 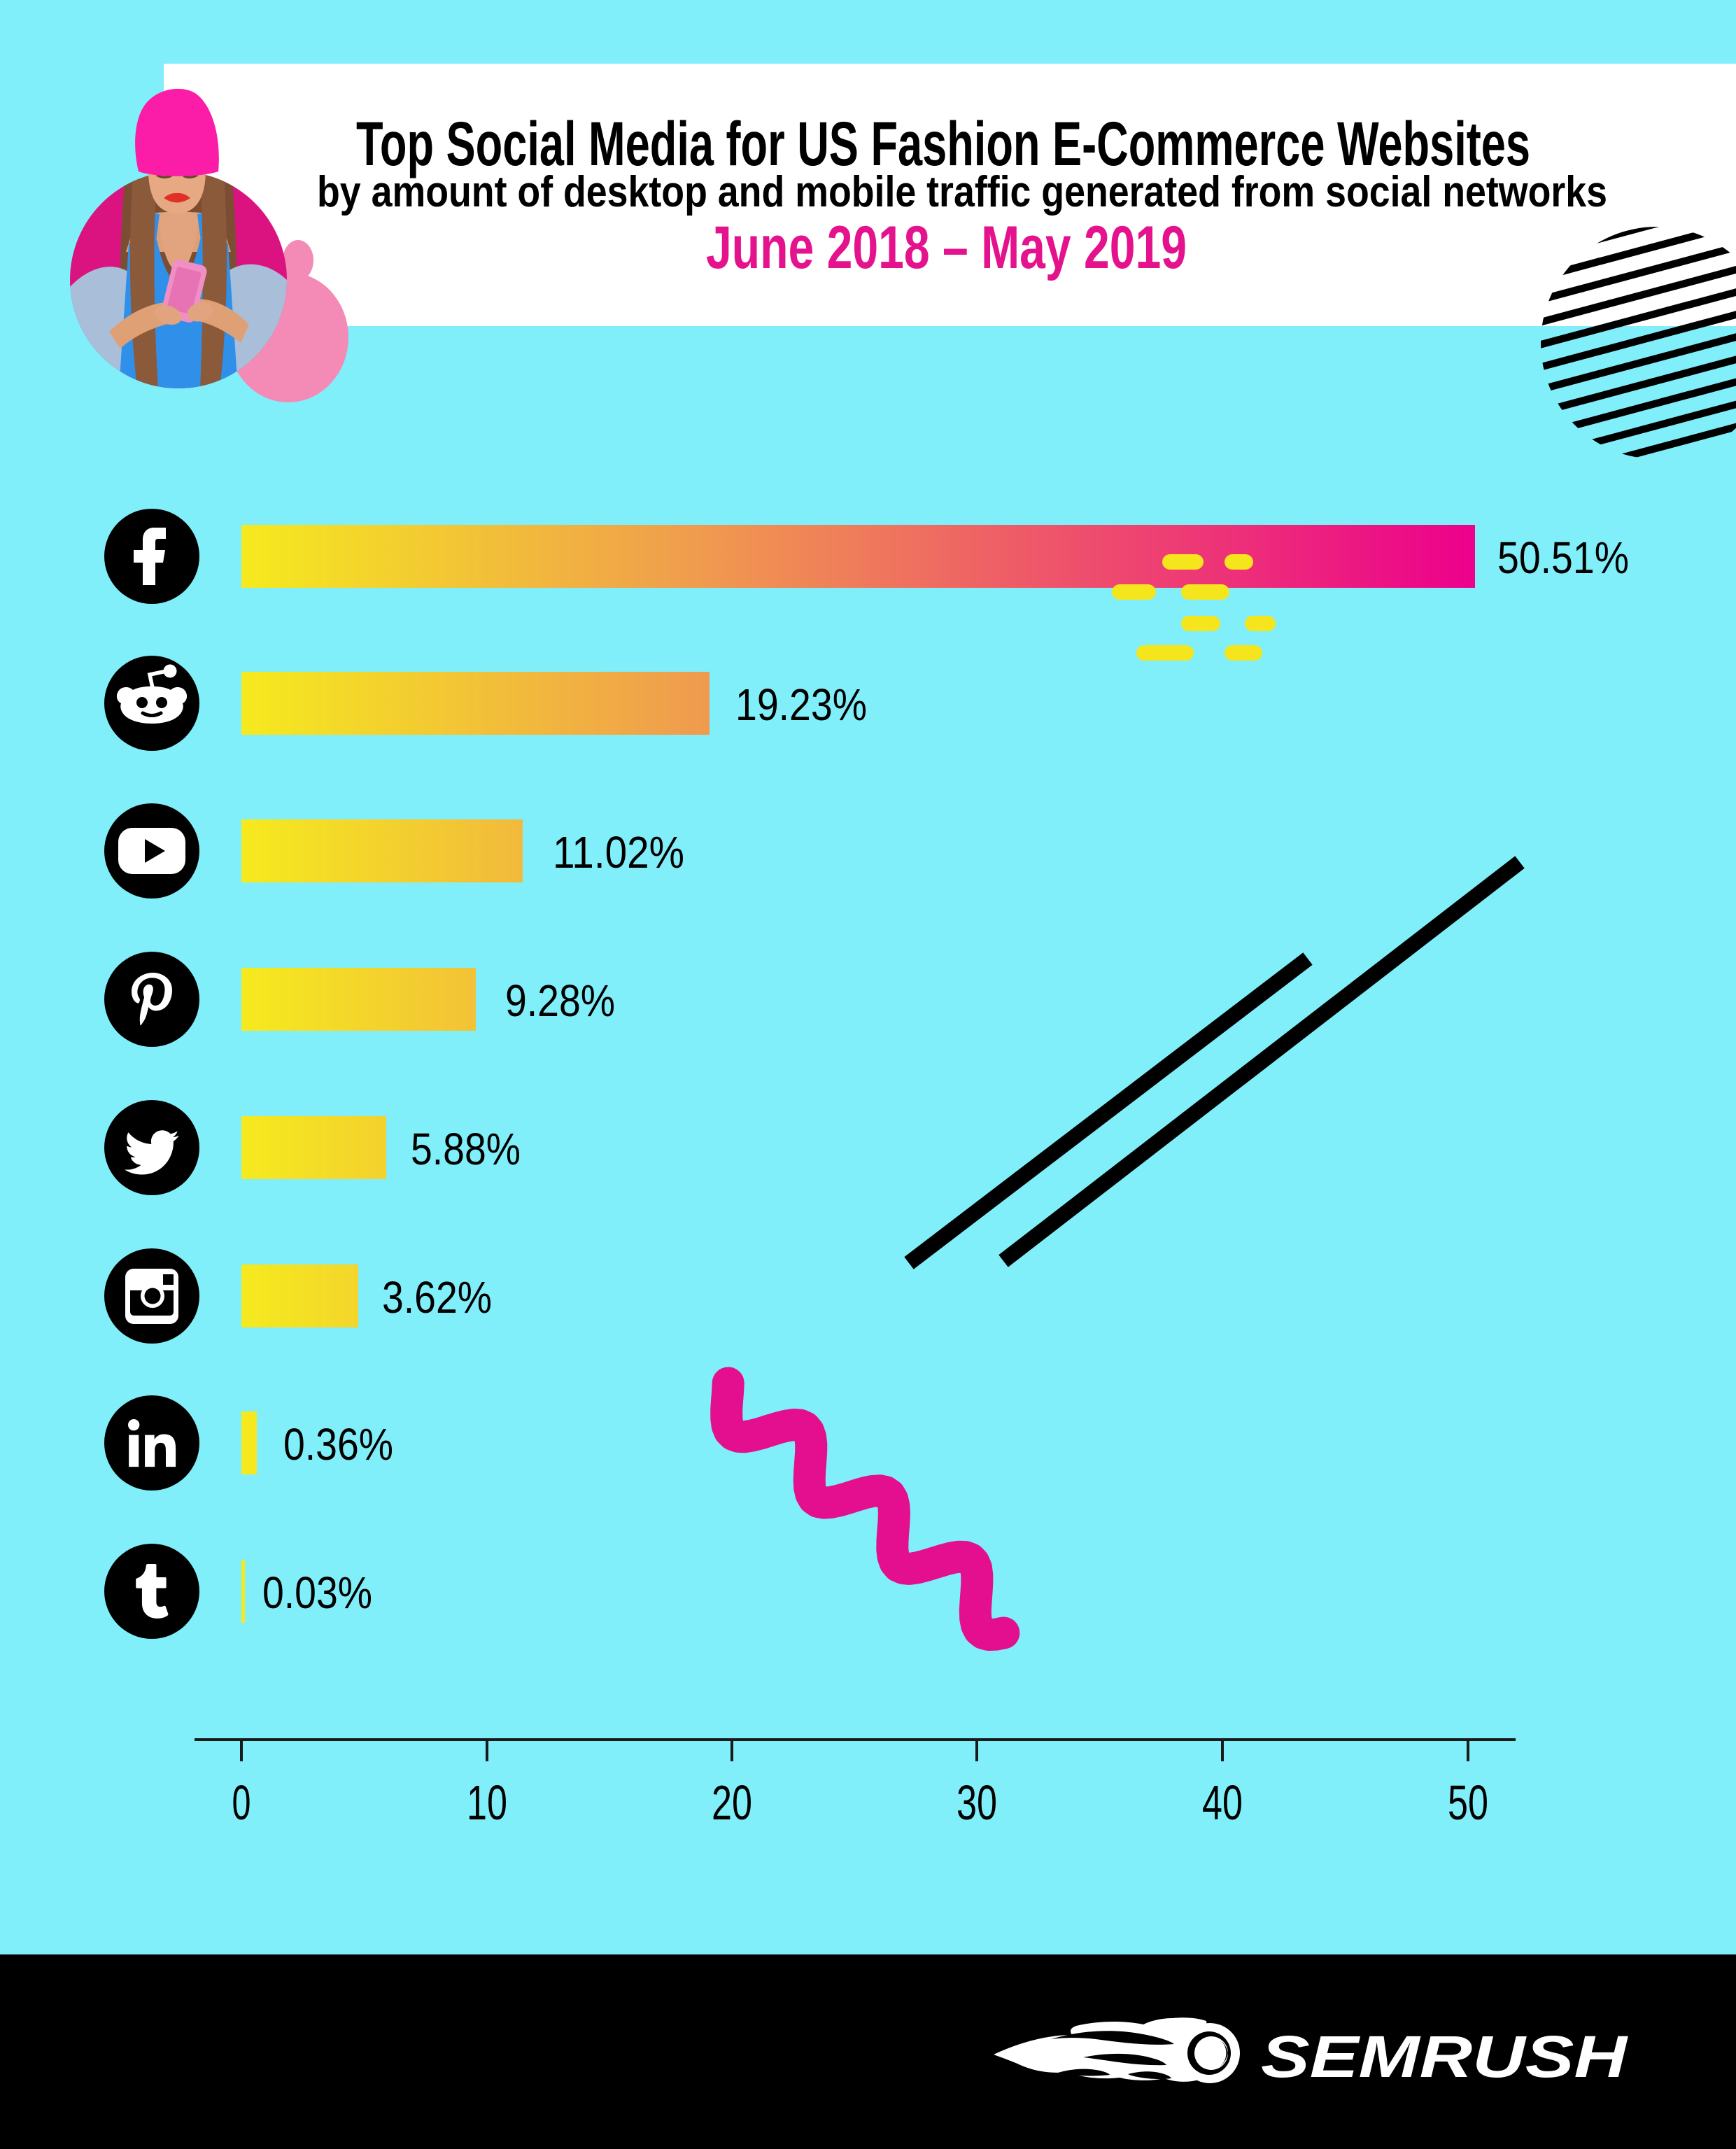 I want to click on svg-text: 5.88%, so click(x=466, y=1149).